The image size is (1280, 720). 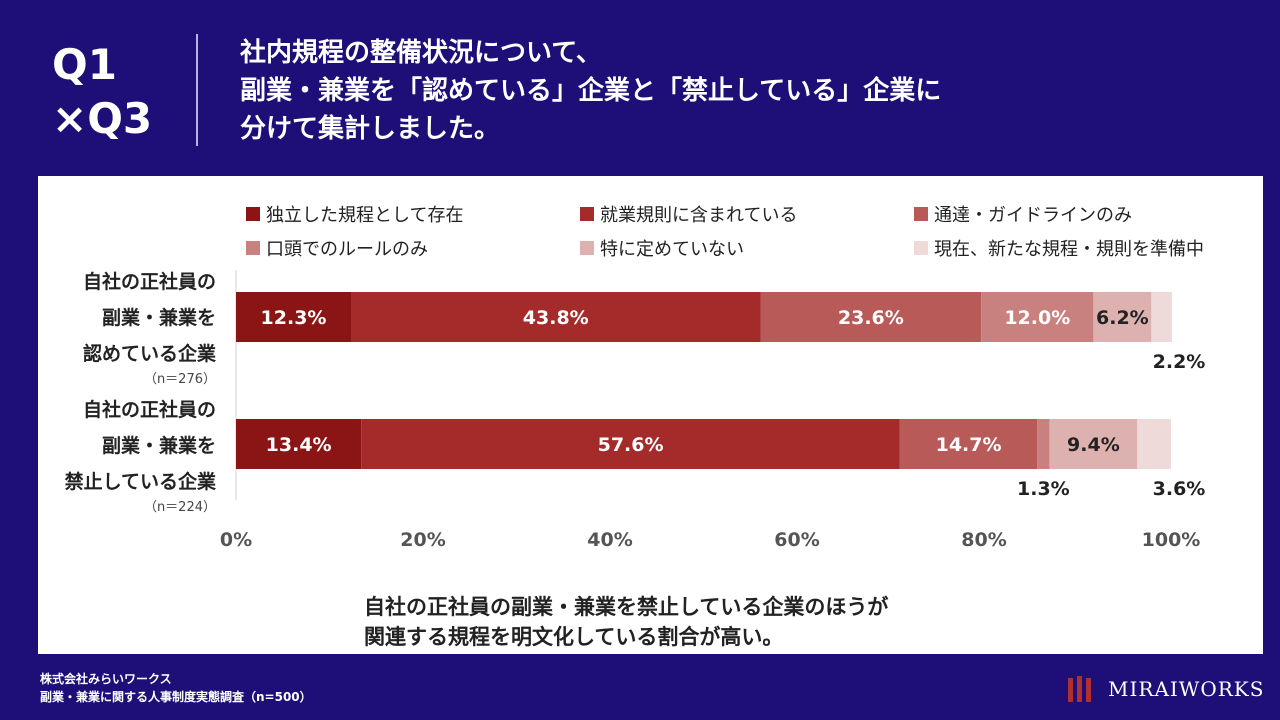 I want to click on data-label: 13.4%, so click(x=299, y=445).